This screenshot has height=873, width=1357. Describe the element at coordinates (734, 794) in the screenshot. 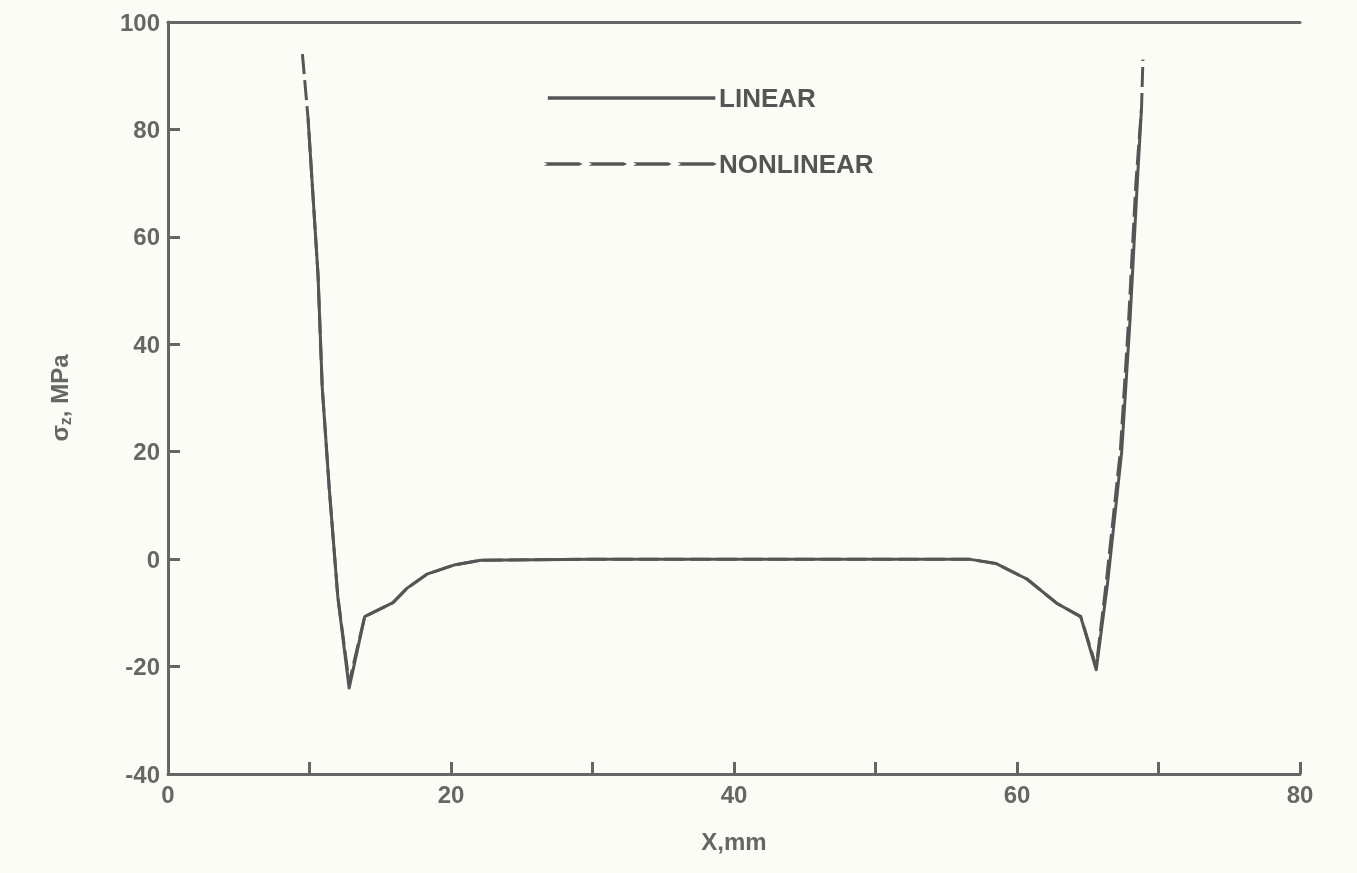

I see `x-tick-label: 40` at that location.